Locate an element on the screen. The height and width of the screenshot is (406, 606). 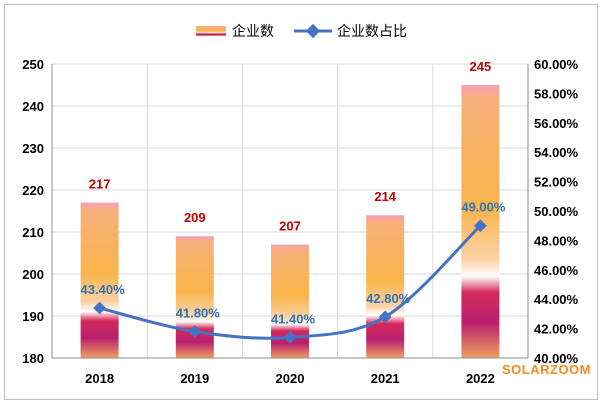
line-value-label: 41.40% is located at coordinates (293, 318).